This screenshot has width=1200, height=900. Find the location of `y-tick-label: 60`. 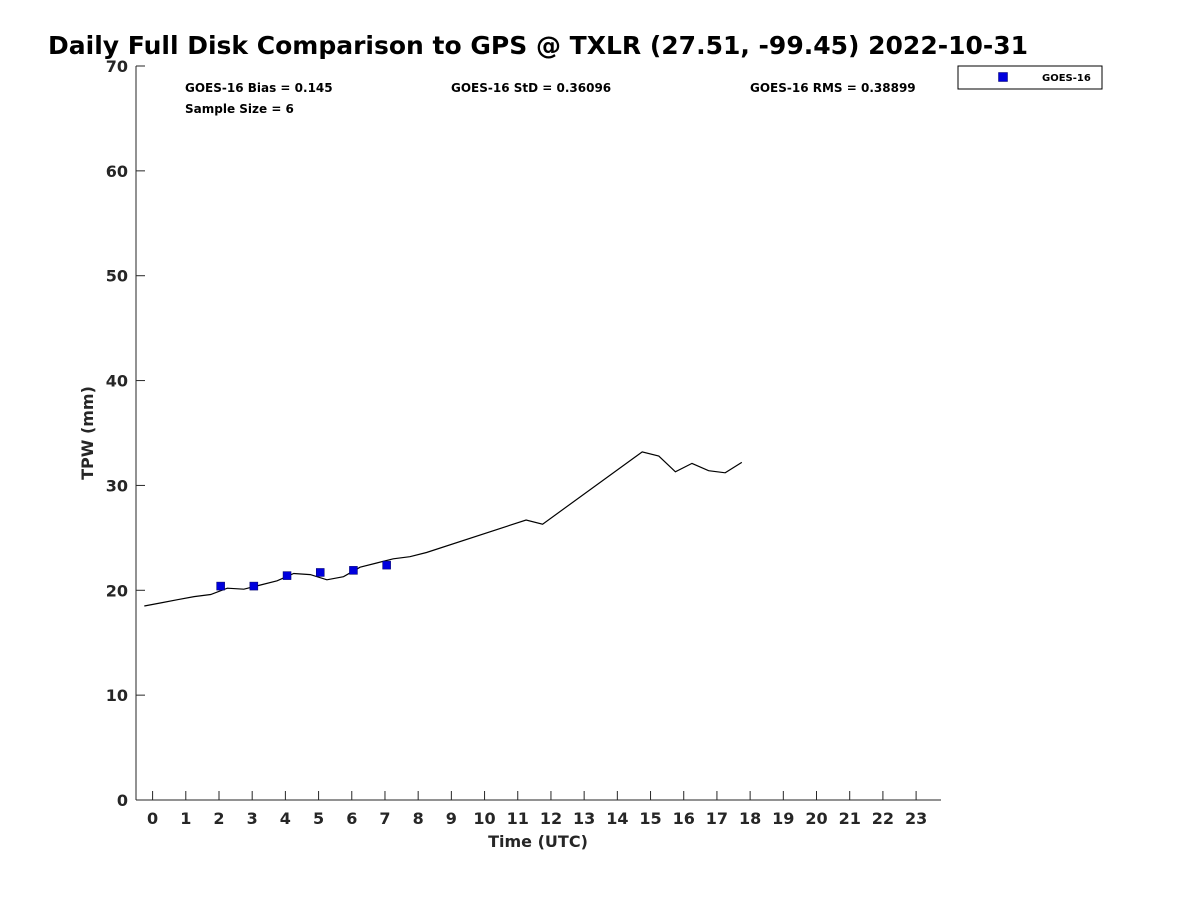

y-tick-label: 60 is located at coordinates (117, 171).